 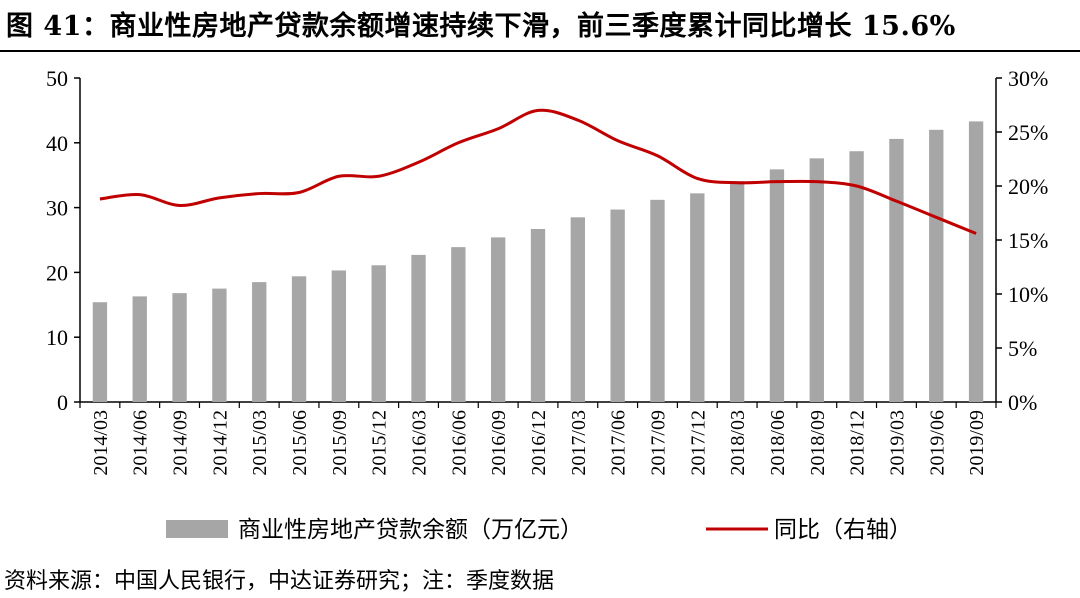 I want to click on x-tick-label: 2017/03, so click(x=579, y=443).